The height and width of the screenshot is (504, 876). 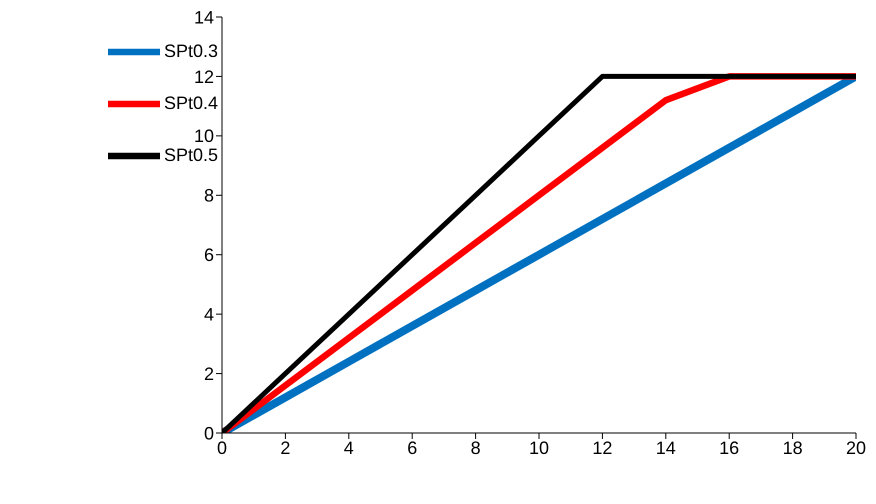 I want to click on x-tick-label: 6, so click(x=412, y=448).